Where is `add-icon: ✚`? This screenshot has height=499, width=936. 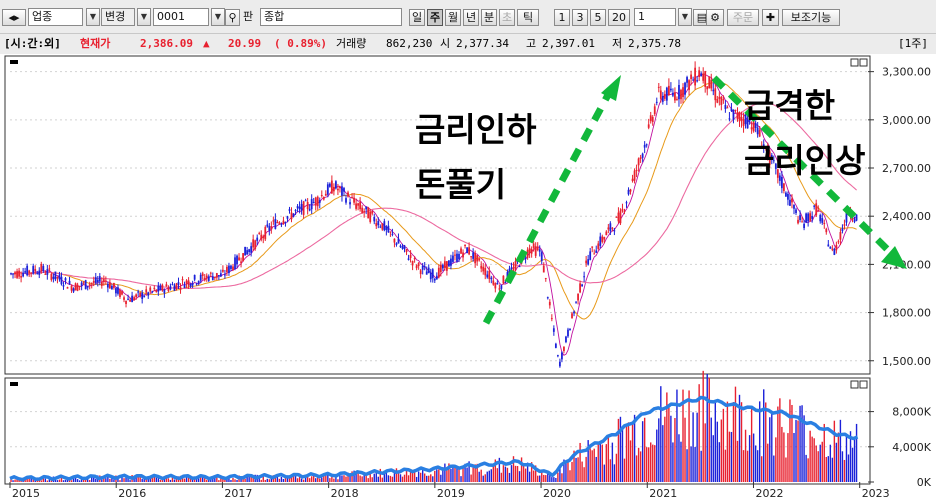
add-icon: ✚ is located at coordinates (770, 17).